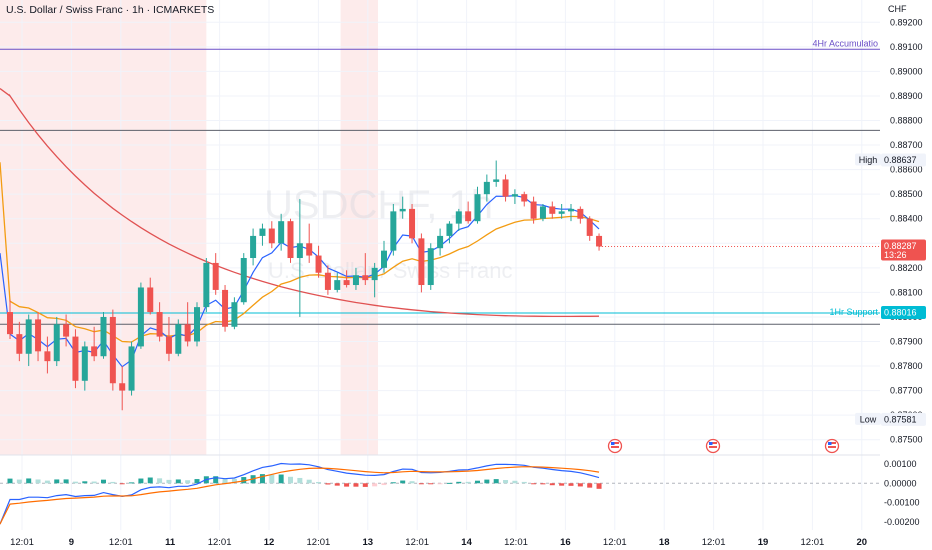 This screenshot has width=932, height=550. What do you see at coordinates (906, 342) in the screenshot?
I see `price-tick-label: 0.87900` at bounding box center [906, 342].